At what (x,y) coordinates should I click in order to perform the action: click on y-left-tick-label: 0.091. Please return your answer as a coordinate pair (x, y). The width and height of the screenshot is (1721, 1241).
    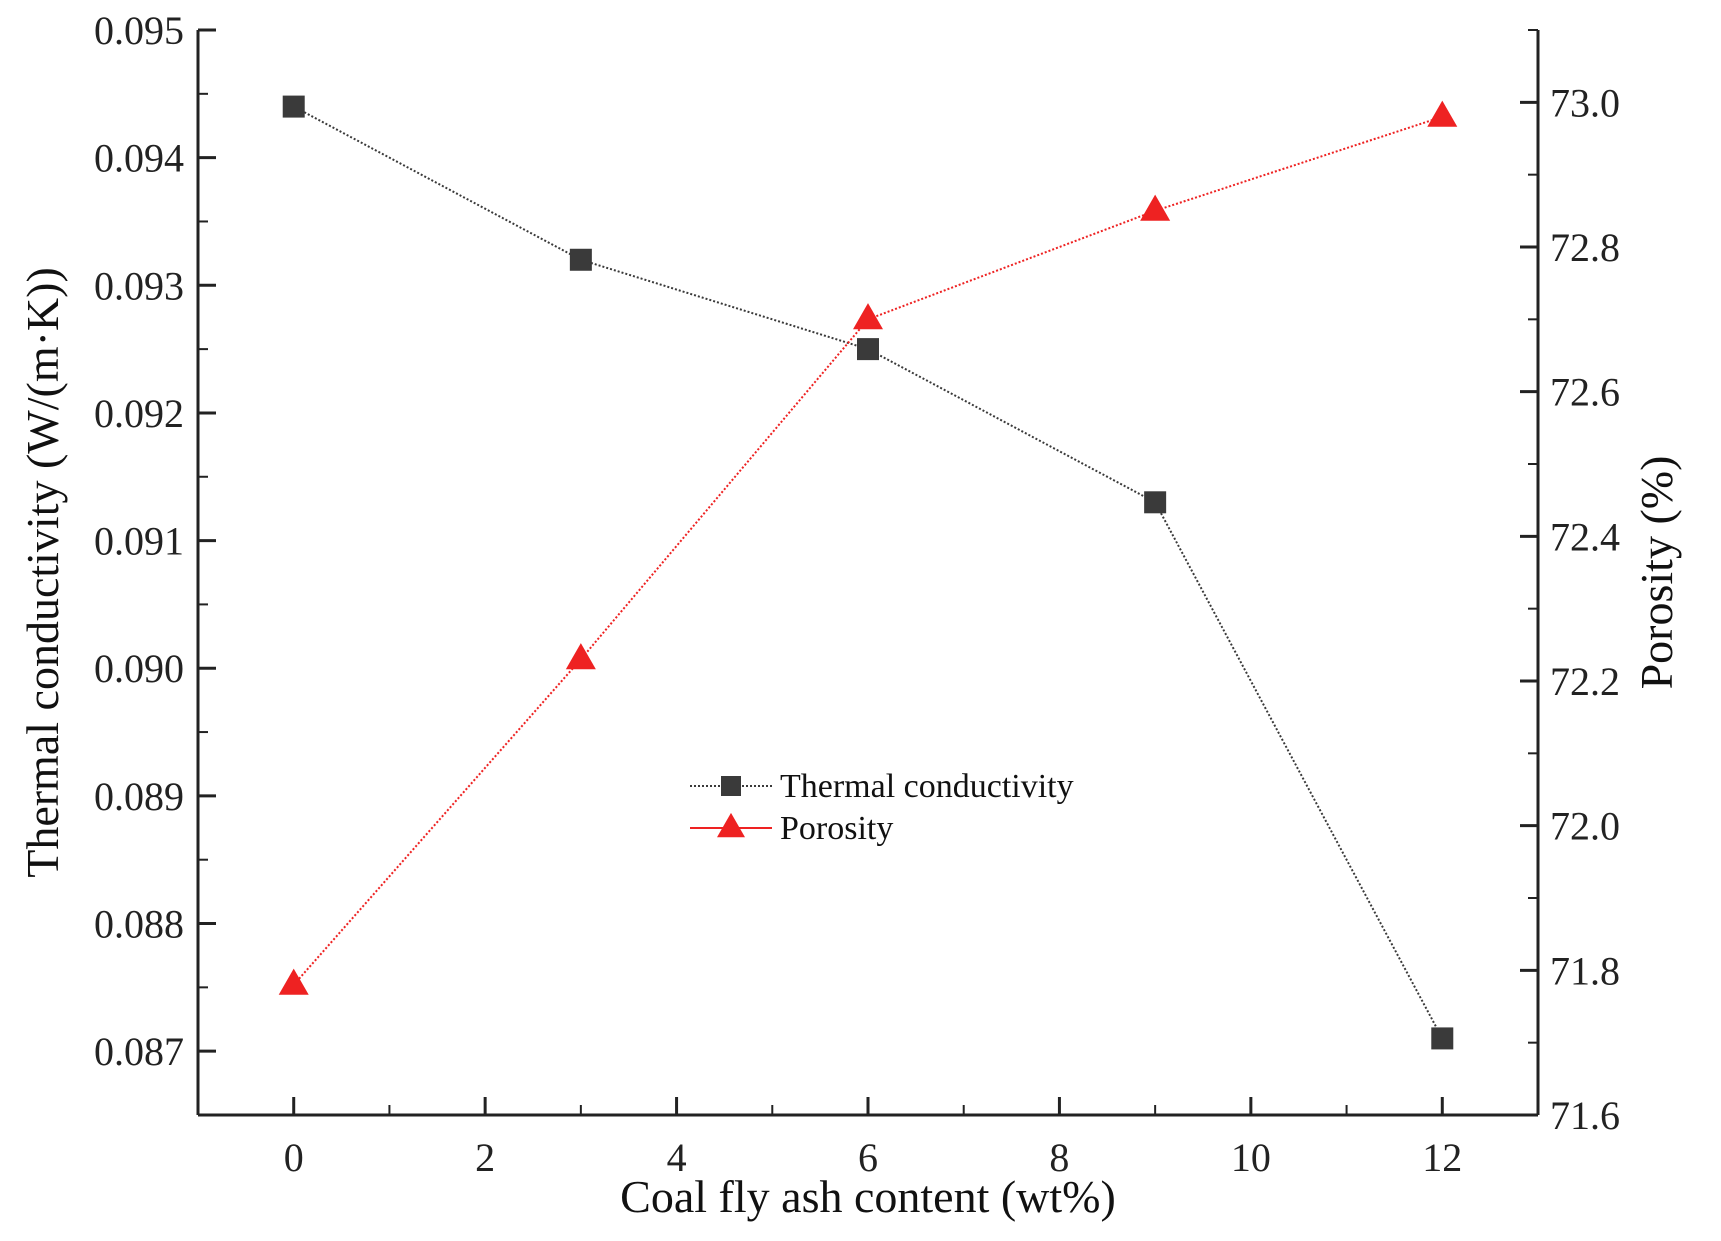
    Looking at the image, I should click on (139, 541).